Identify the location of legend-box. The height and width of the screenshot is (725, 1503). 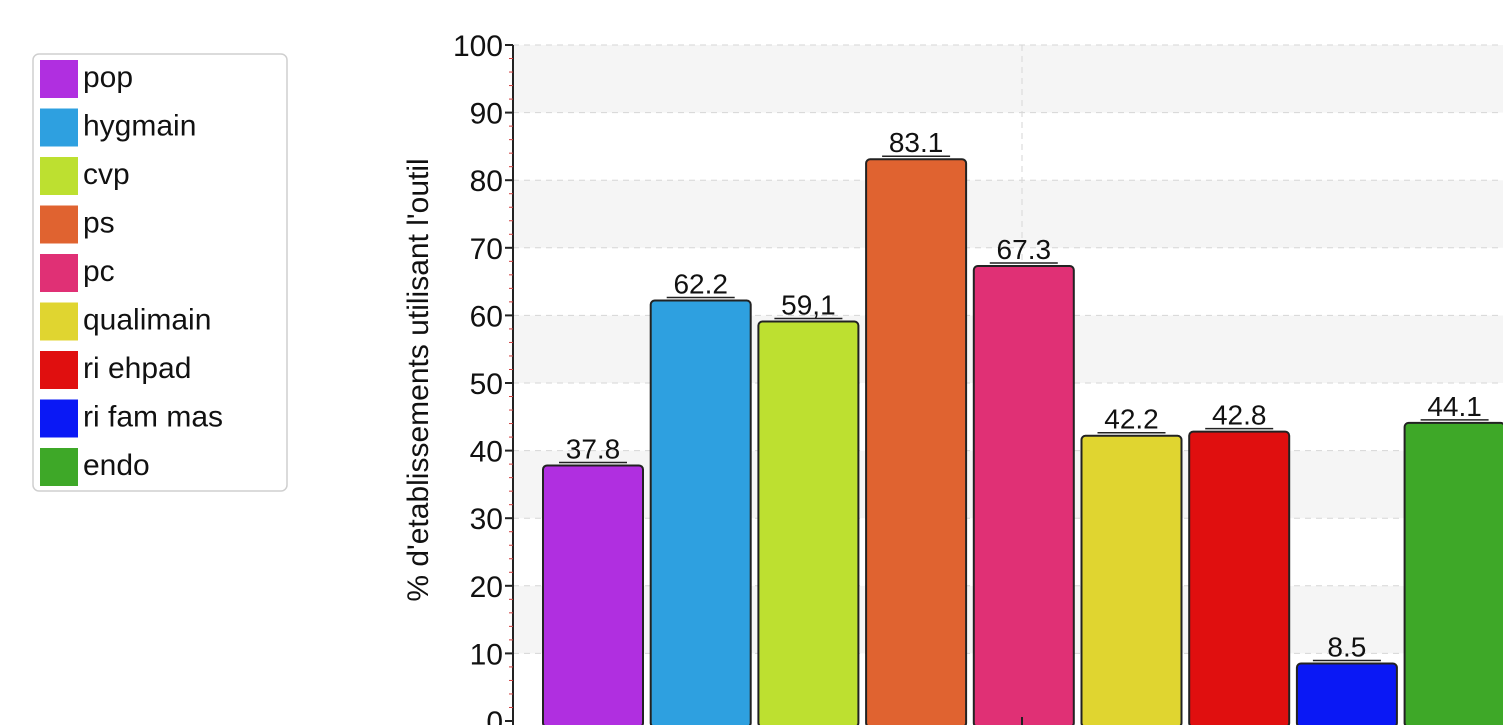
(160, 272).